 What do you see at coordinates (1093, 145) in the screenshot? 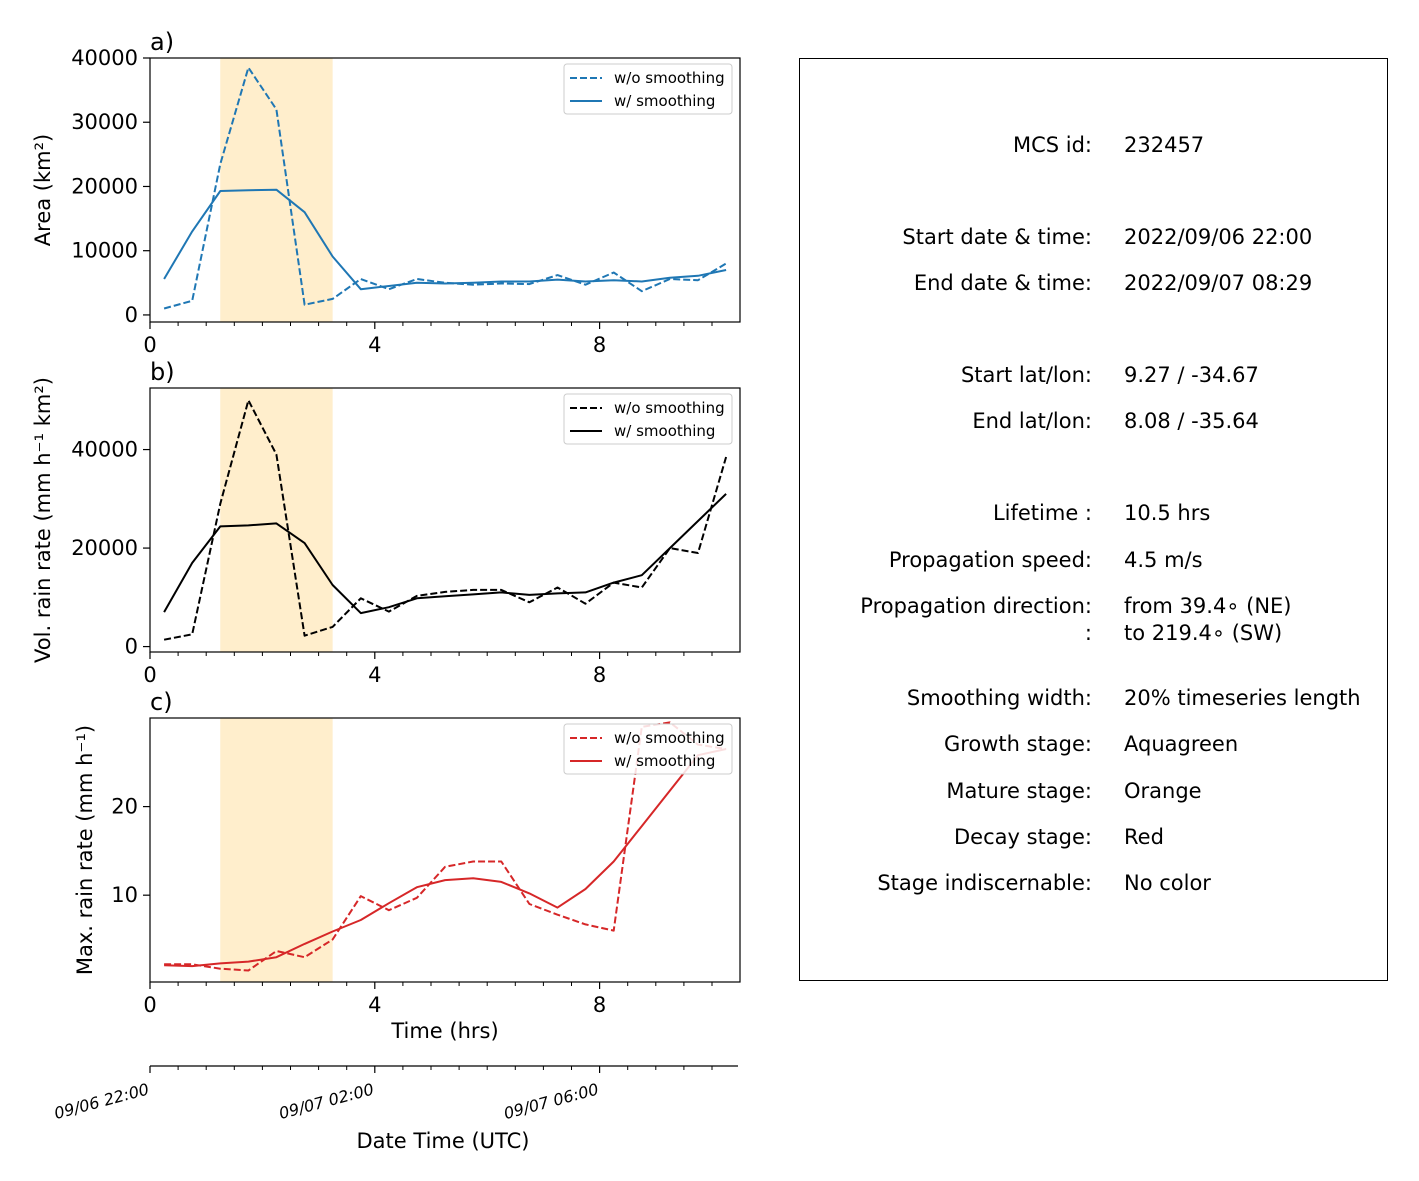
I see `info-row-mcs-id: MCS id: 232457` at bounding box center [1093, 145].